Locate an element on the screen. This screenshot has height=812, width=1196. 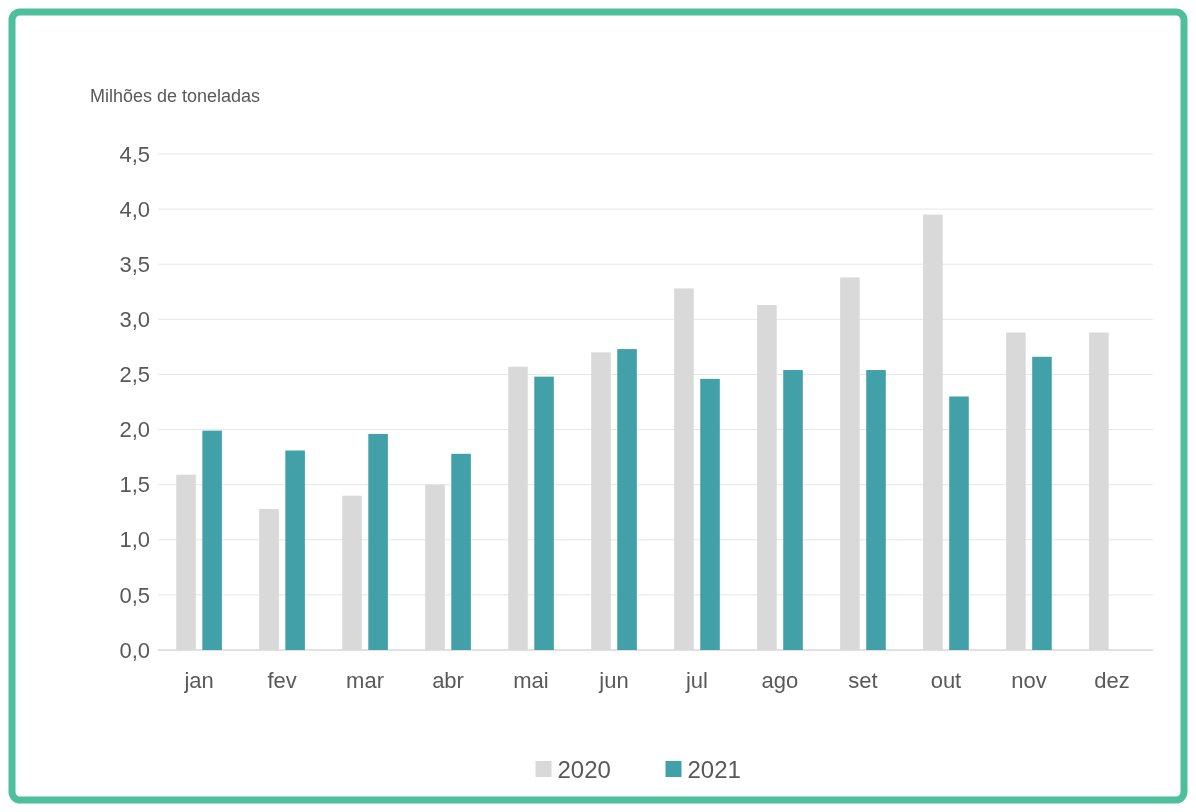
x-tick-label: dez is located at coordinates (1112, 680).